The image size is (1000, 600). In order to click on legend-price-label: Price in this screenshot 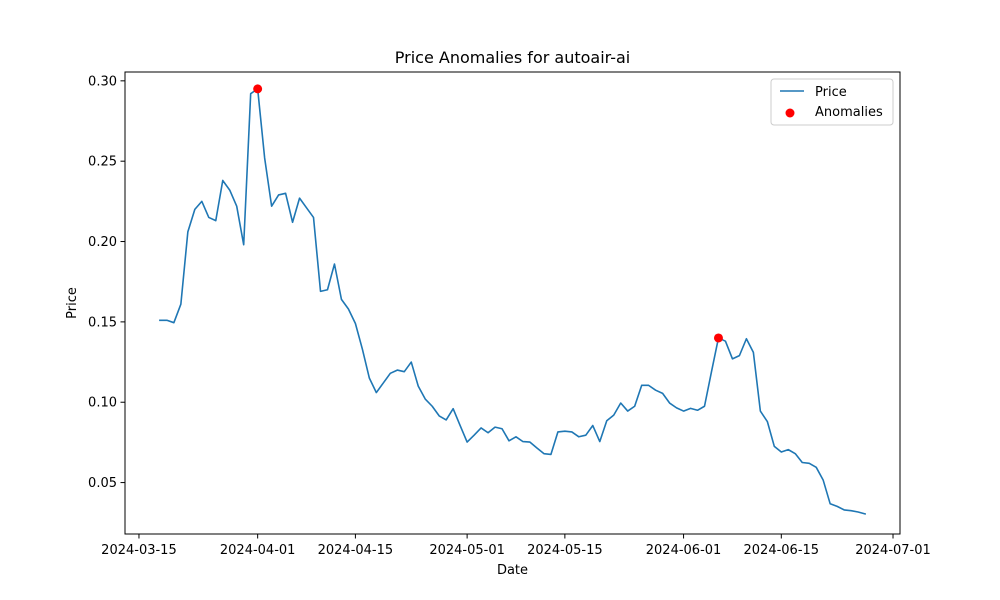, I will do `click(831, 92)`.